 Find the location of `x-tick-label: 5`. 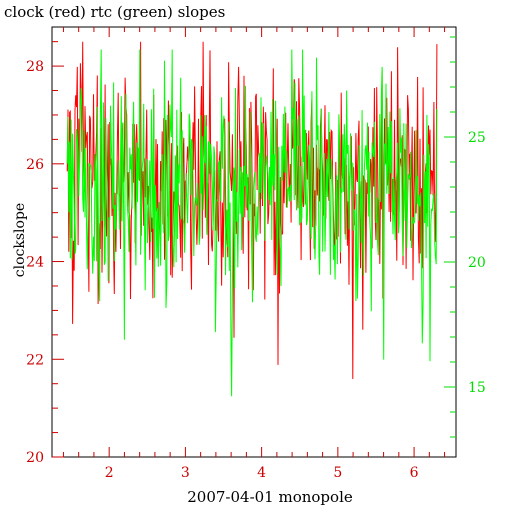

x-tick-label: 5 is located at coordinates (337, 473).